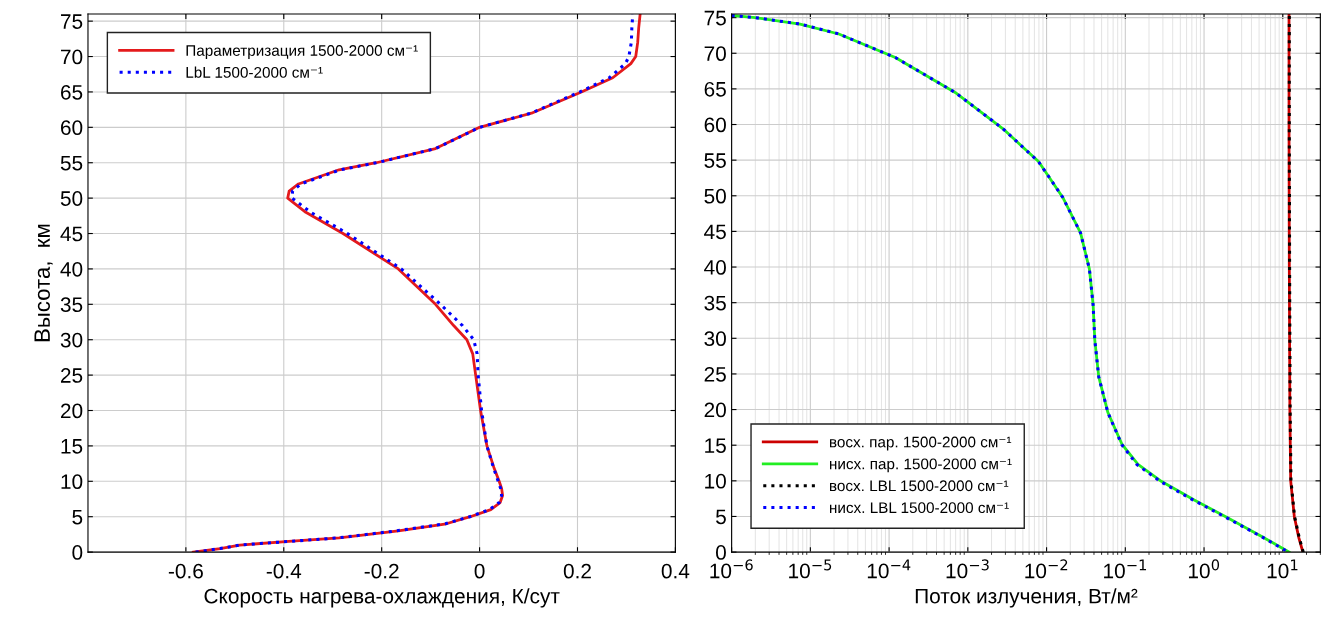 The image size is (1323, 639). Describe the element at coordinates (302, 52) in the screenshot. I see `legend-label: Параметризация 1500-2000 см⁻¹` at that location.